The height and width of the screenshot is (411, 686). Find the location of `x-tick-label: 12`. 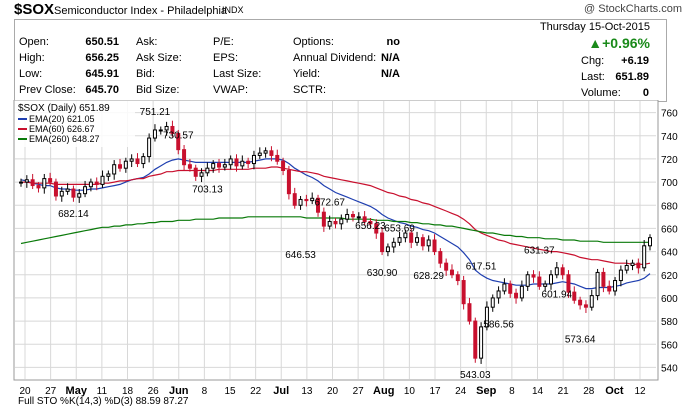

x-tick-label: 12 is located at coordinates (640, 391).